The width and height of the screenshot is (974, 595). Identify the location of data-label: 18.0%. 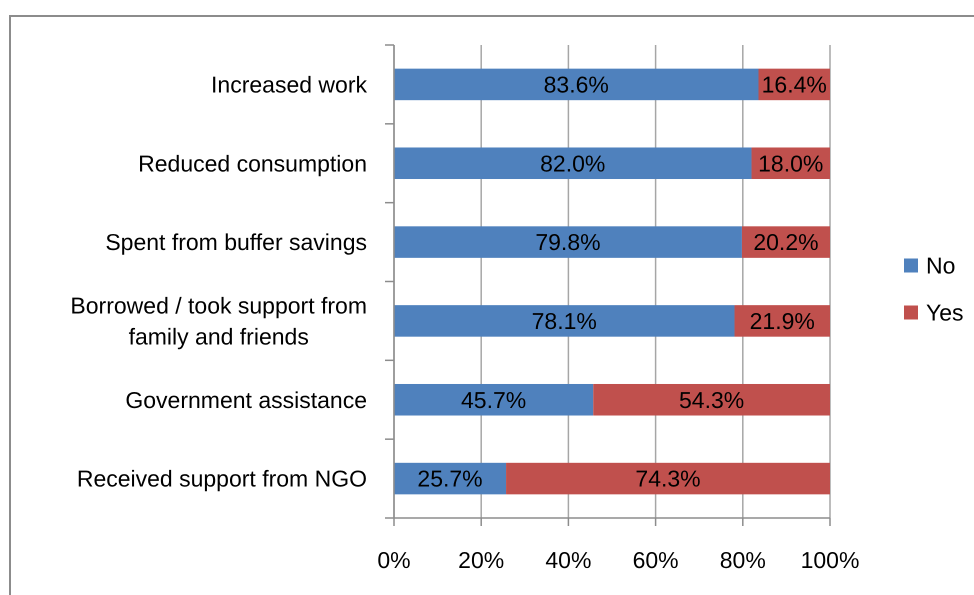
(791, 163).